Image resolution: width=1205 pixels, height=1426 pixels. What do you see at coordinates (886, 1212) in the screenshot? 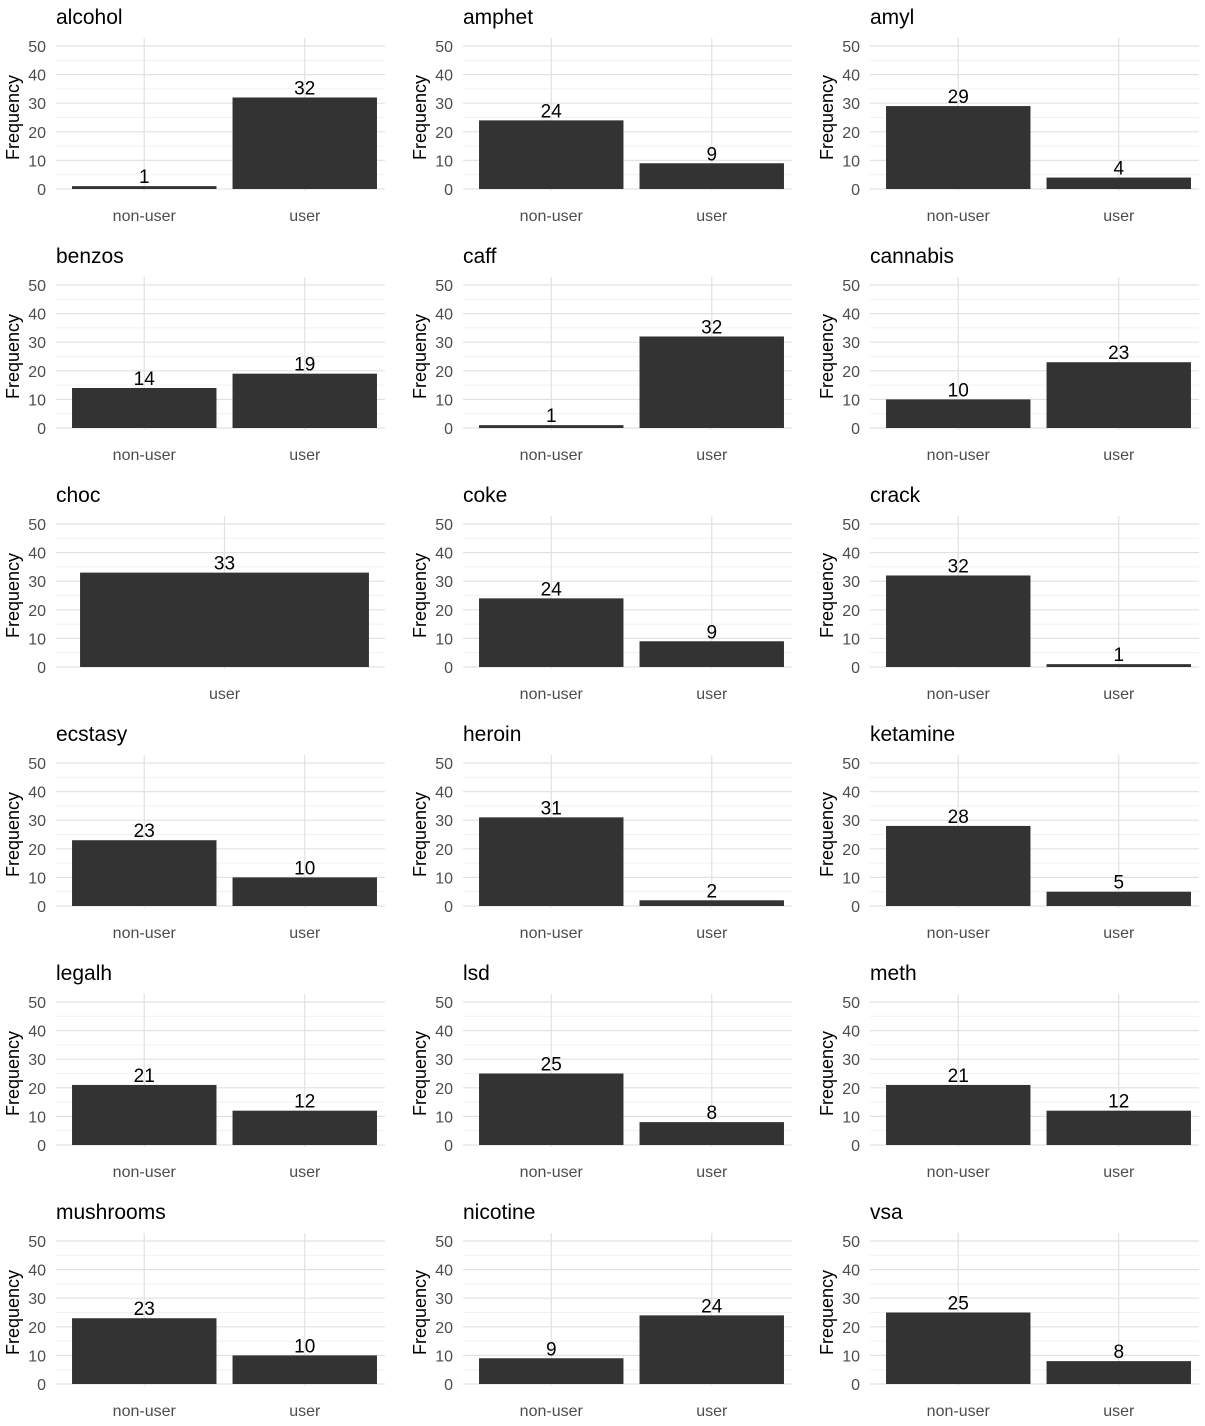
I see `panel-title: vsa` at bounding box center [886, 1212].